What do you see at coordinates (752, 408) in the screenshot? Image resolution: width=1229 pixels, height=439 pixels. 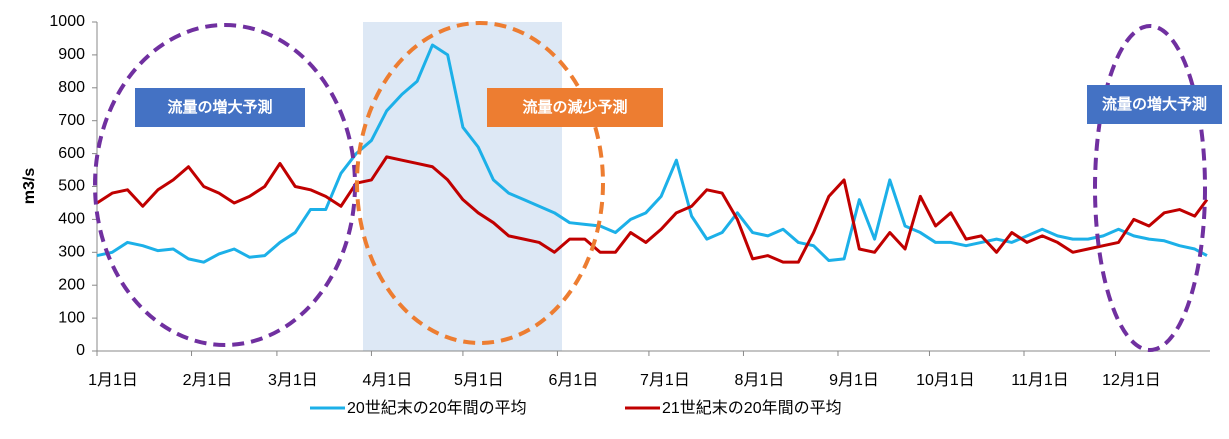 I see `legend-label: 21世紀末の20年間の平均` at bounding box center [752, 408].